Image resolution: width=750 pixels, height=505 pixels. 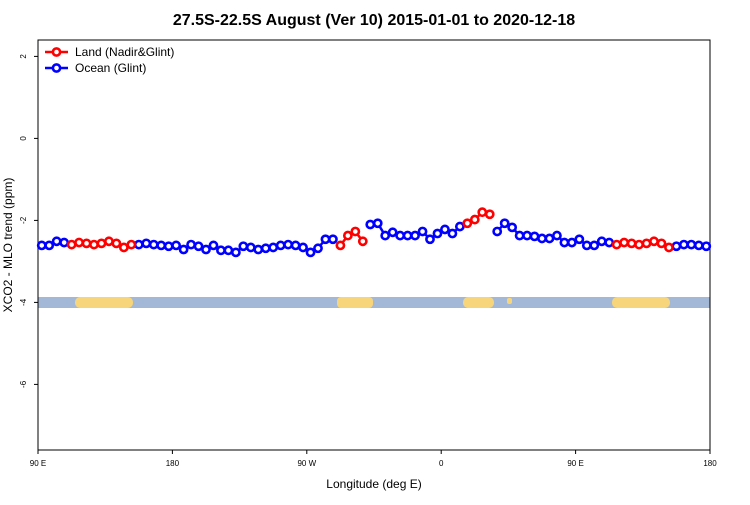 I want to click on y-tick-label: -6, so click(x=23, y=384).